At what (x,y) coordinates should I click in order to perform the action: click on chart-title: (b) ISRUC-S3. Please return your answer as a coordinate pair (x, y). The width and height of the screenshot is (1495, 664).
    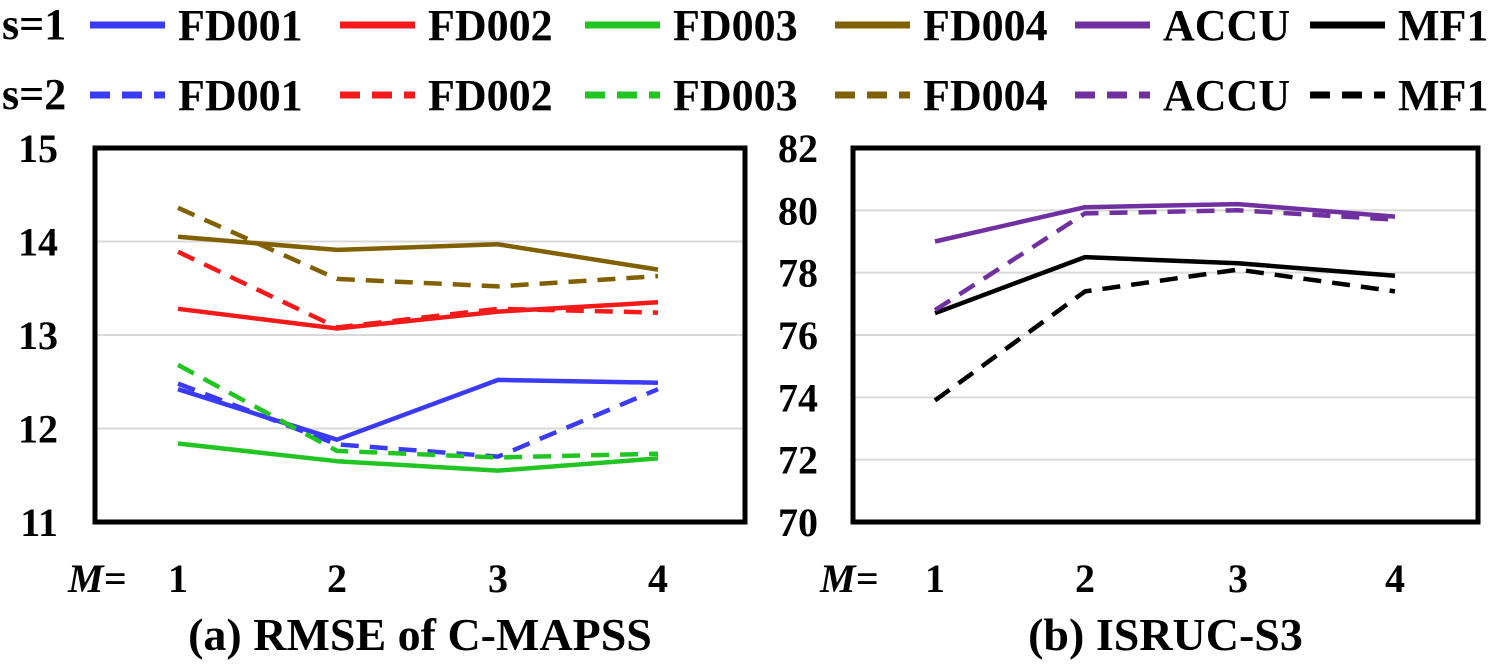
    Looking at the image, I should click on (1165, 634).